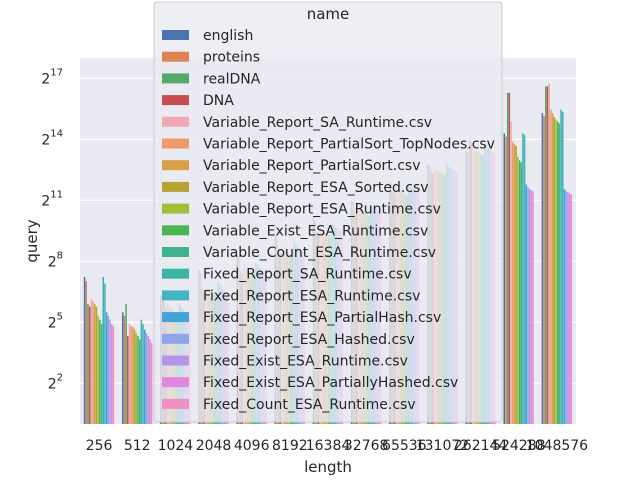 This screenshot has width=640, height=480. Describe the element at coordinates (319, 253) in the screenshot. I see `legend-entry: Variable_Count_ESA_Runtime.csv` at that location.